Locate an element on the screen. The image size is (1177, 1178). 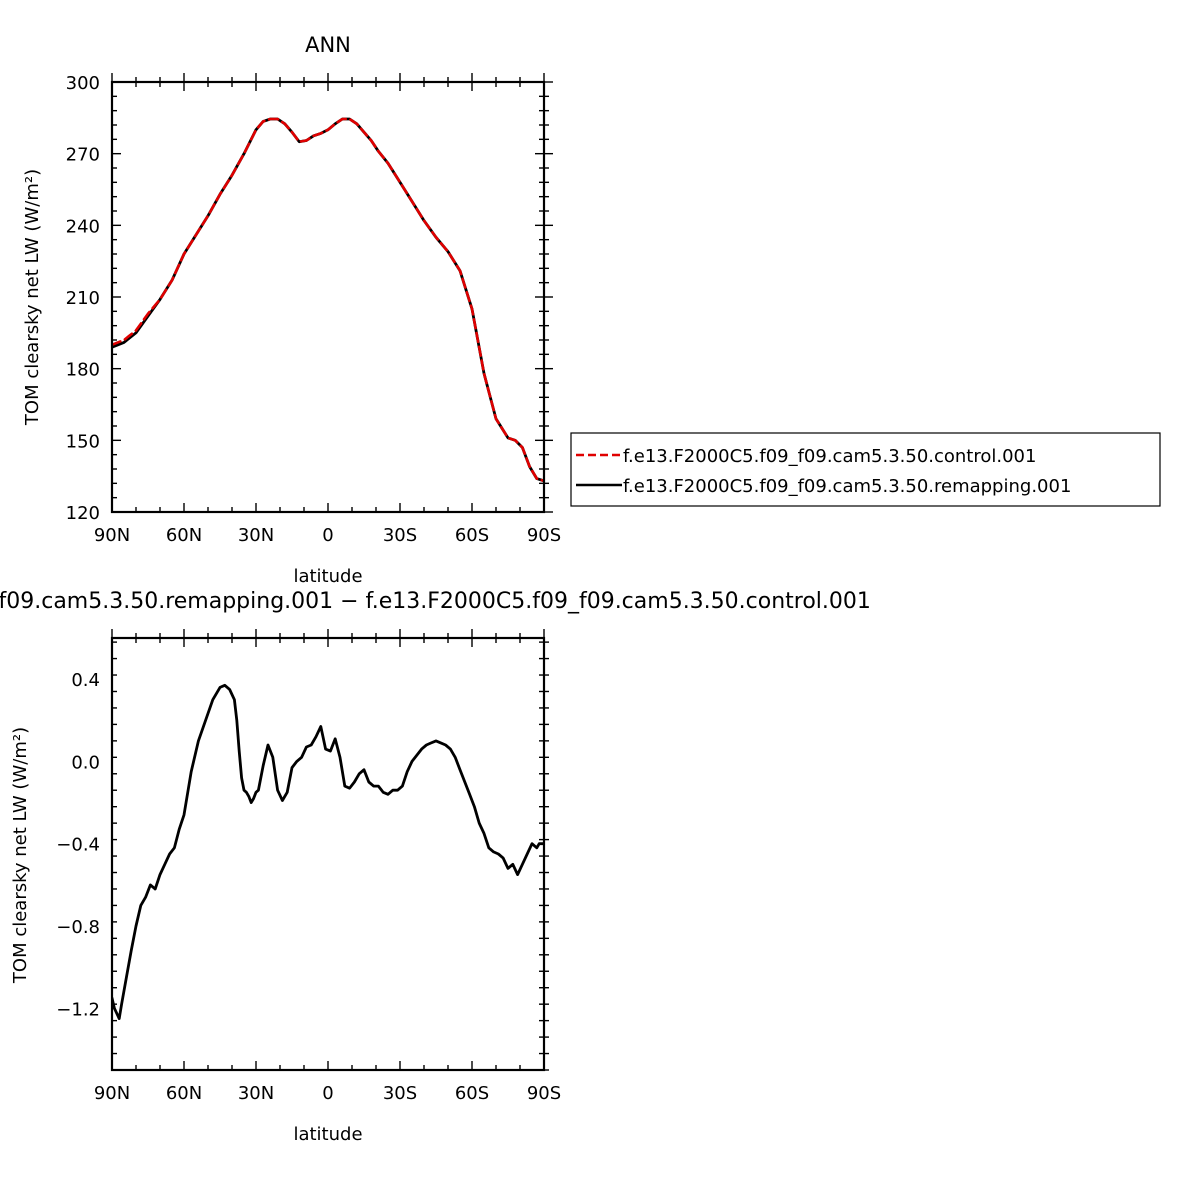
y-tick-label: 150 is located at coordinates (83, 441).